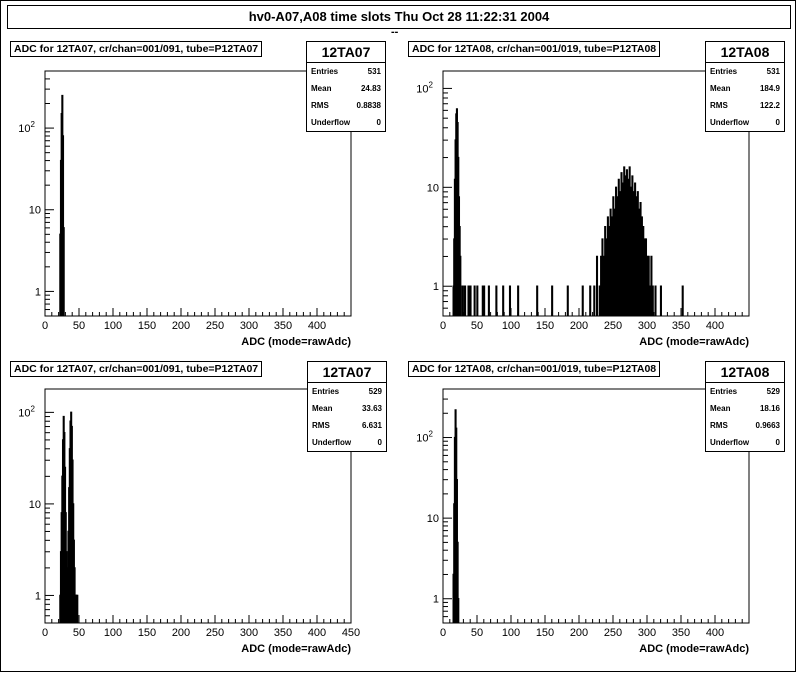 This screenshot has height=683, width=796. I want to click on stats-rms-value: 0.9663, so click(767, 425).